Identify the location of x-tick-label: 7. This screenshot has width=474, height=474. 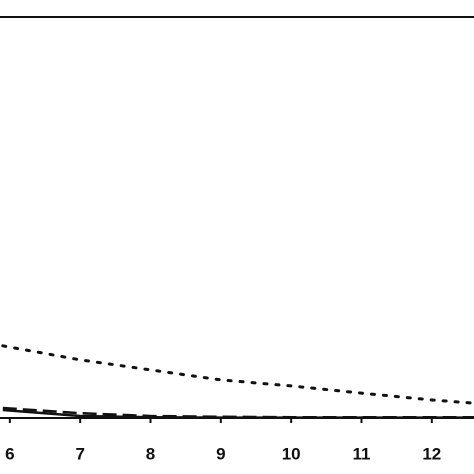
(79, 453).